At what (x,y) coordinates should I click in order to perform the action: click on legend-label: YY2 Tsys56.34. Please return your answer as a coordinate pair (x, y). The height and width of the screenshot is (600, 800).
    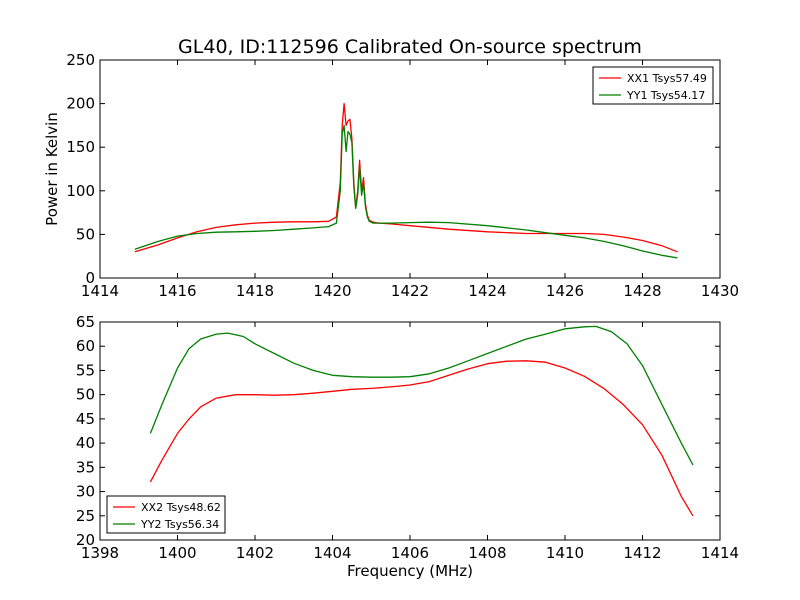
    Looking at the image, I should click on (179, 524).